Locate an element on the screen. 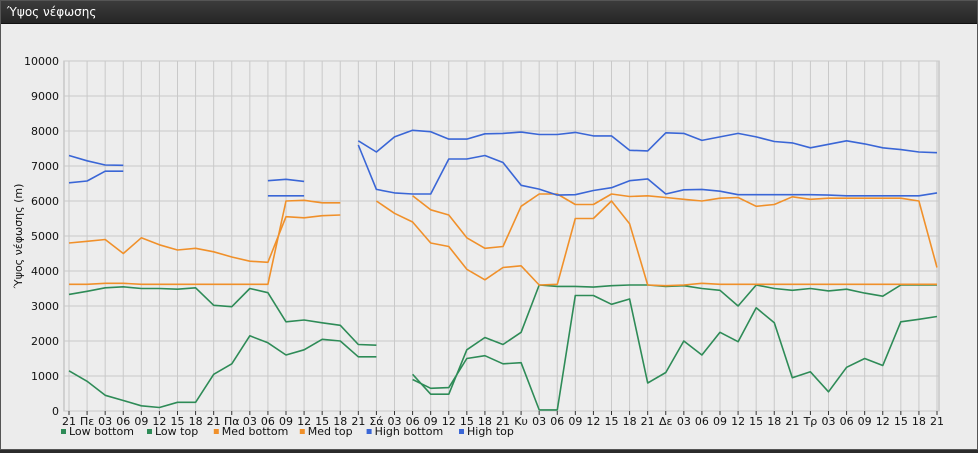 This screenshot has height=453, width=978. y-tick-label: 0 is located at coordinates (55, 411).